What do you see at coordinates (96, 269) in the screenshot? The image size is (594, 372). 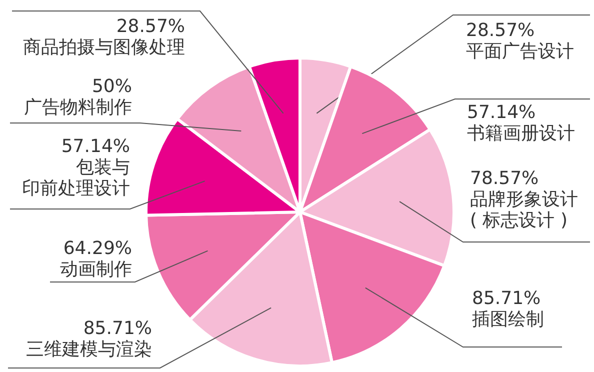 I see `slice-label: 动画制作` at bounding box center [96, 269].